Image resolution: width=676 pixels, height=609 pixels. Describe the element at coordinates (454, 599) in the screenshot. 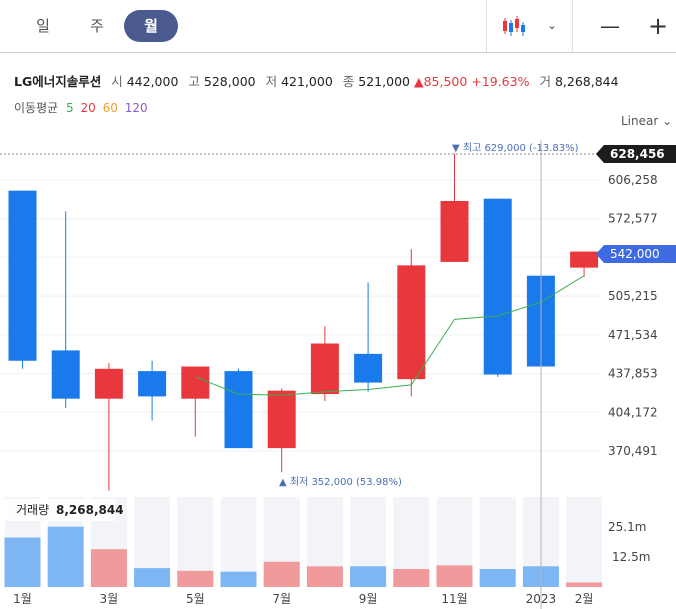

I see `x-axis-label: 11월` at that location.